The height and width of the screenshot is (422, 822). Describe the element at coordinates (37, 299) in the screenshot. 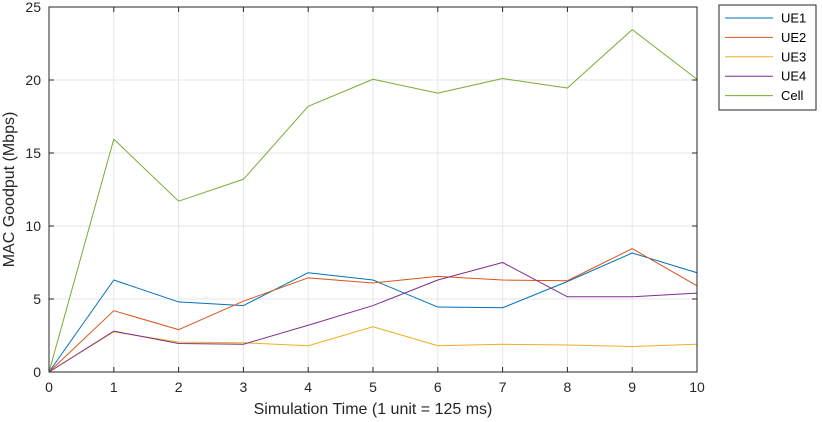

I see `y-tick-label: 5` at that location.